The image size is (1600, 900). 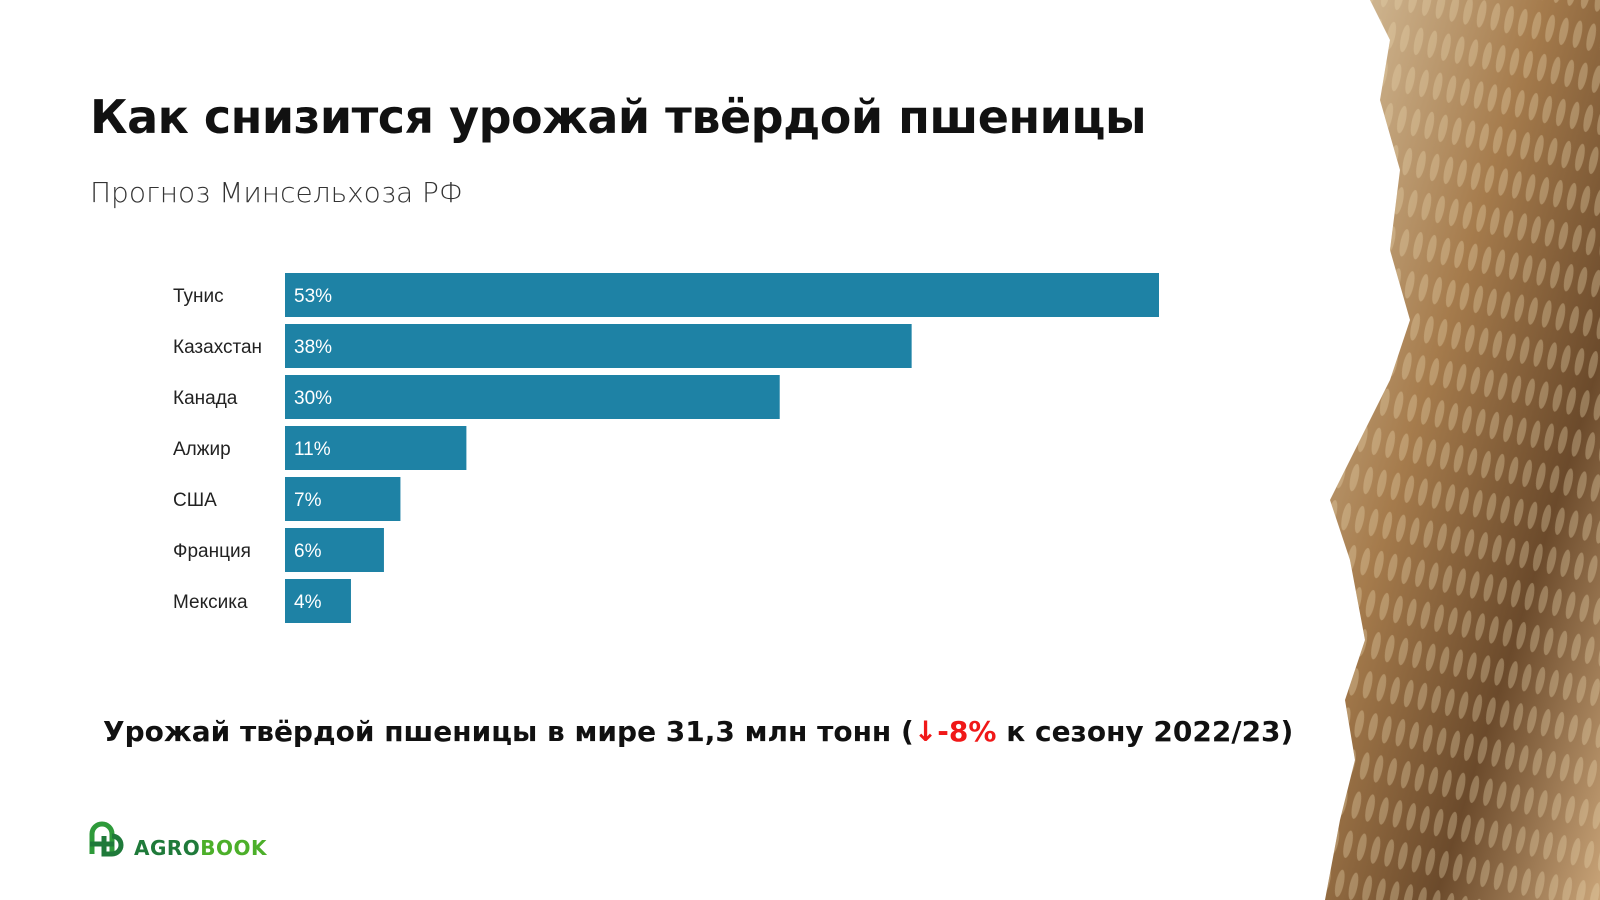 What do you see at coordinates (308, 602) in the screenshot?
I see `data-label: 4%` at bounding box center [308, 602].